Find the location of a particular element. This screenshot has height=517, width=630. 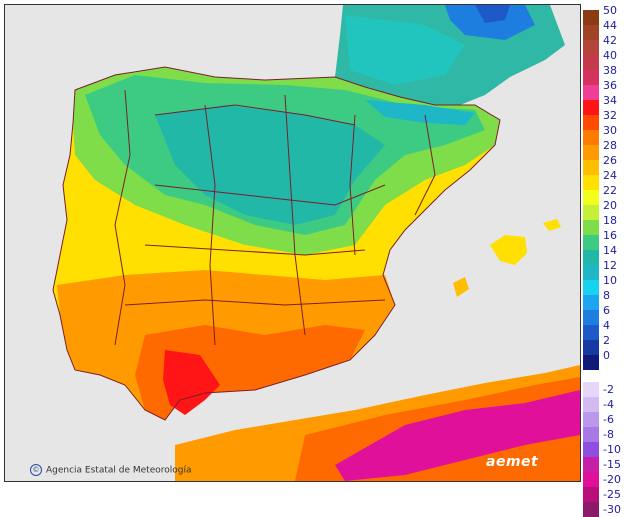

legend-label: -6 is located at coordinates (608, 419).